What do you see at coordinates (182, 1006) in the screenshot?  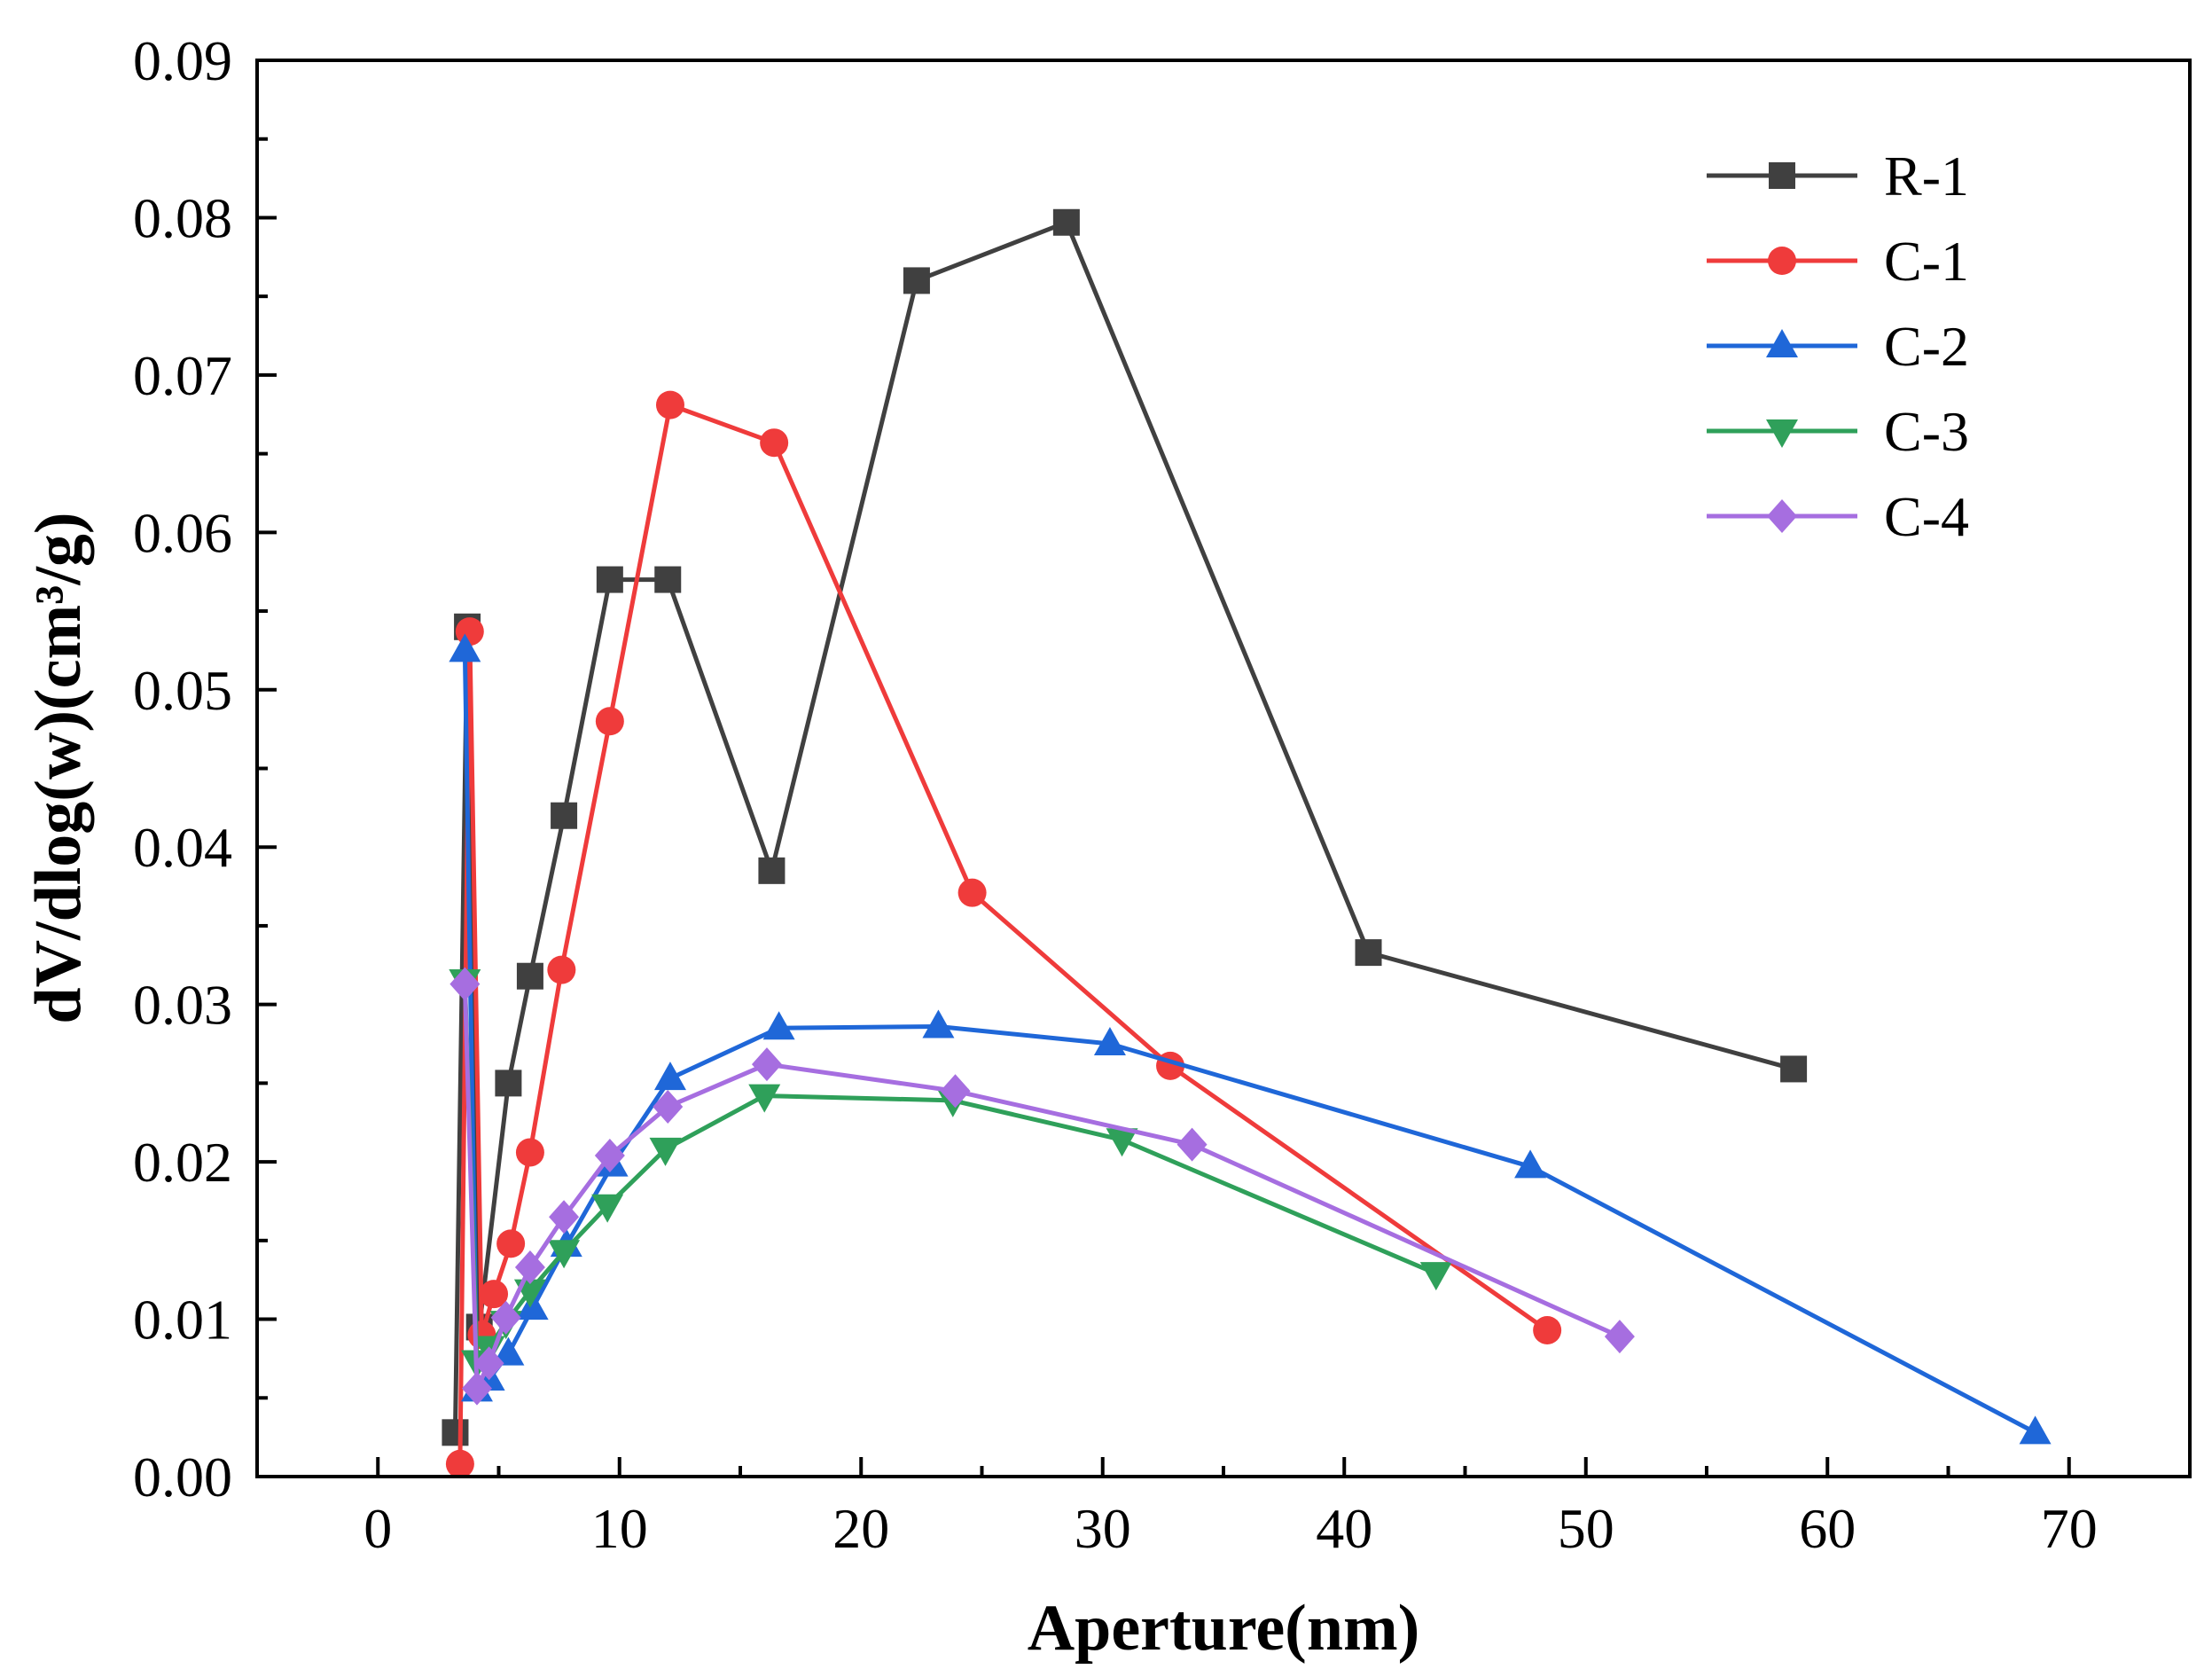 I see `y-tick-label: 0.03` at bounding box center [182, 1006].